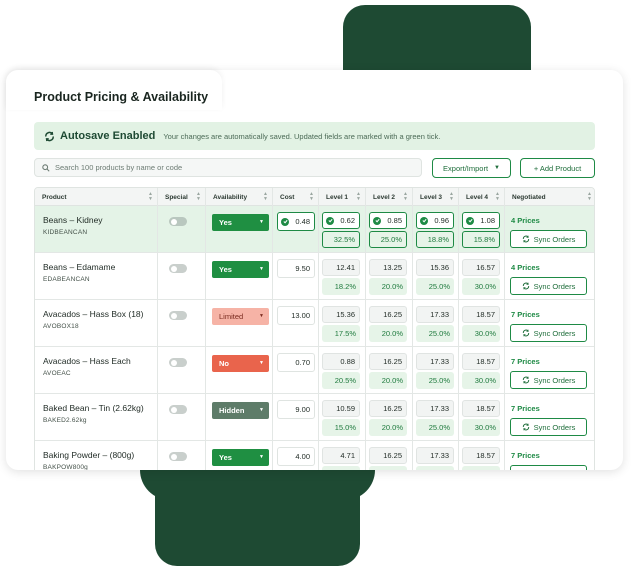 This screenshot has height=574, width=631. What do you see at coordinates (228, 167) in the screenshot?
I see `search-input: Search 100 products by name or code` at bounding box center [228, 167].